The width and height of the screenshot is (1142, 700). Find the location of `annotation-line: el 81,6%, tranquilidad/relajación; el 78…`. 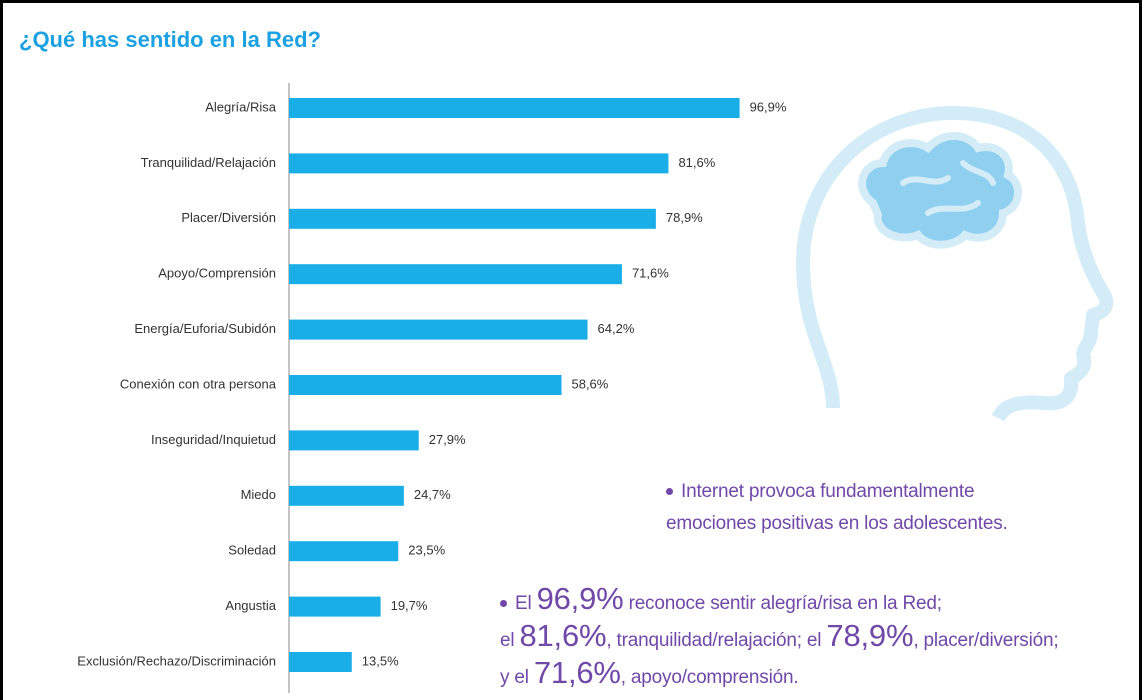

annotation-line: el 81,6%, tranquilidad/relajación; el 78… is located at coordinates (779, 637).